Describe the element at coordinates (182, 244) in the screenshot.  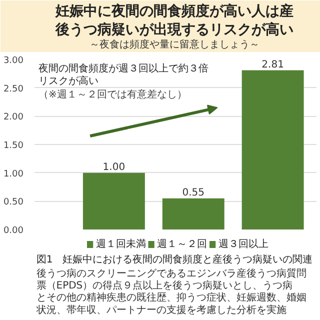
I see `legend-label: 週１～２回` at that location.